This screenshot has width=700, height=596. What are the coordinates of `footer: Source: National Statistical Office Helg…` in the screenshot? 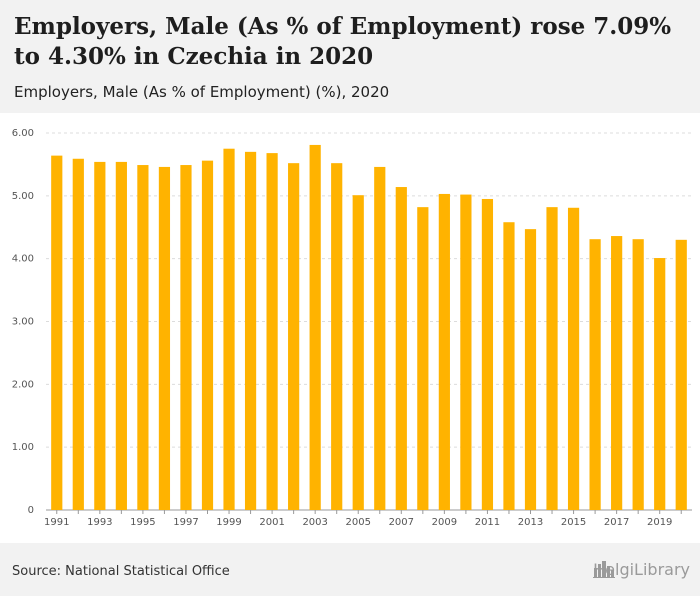 It's located at (350, 569).